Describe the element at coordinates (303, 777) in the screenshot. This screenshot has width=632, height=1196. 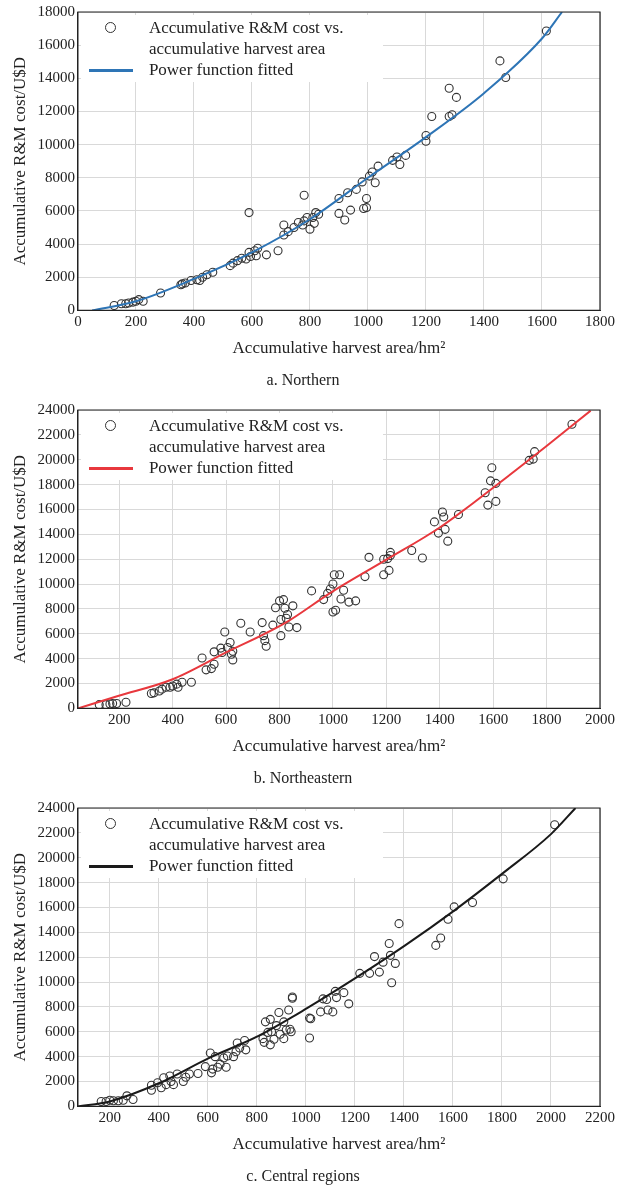
I see `text: b. Northeastern` at that location.